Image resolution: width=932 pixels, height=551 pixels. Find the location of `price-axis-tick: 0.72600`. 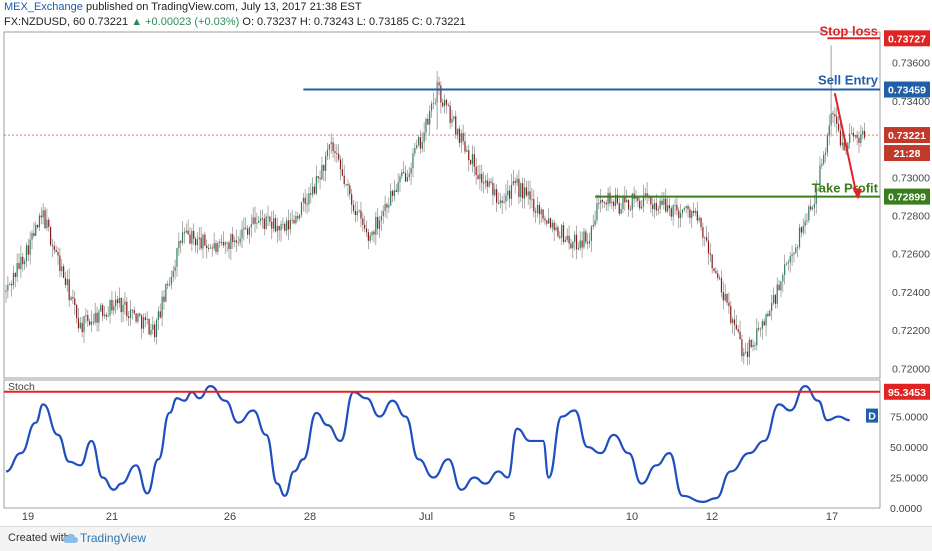

price-axis-tick: 0.72600 is located at coordinates (911, 255).